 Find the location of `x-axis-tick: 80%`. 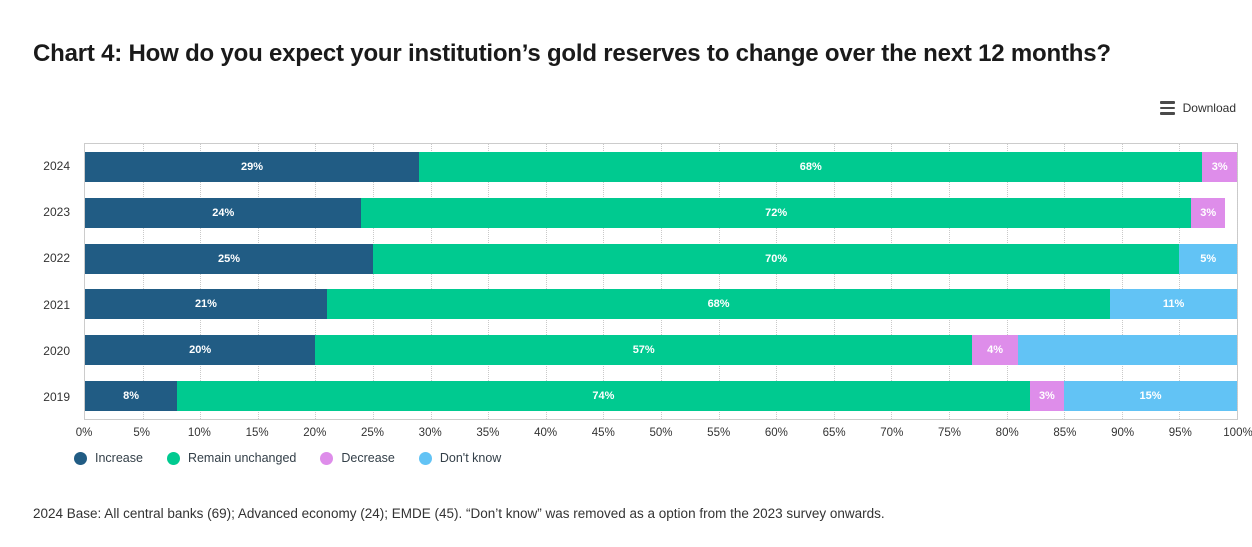

x-axis-tick: 80% is located at coordinates (1007, 433).